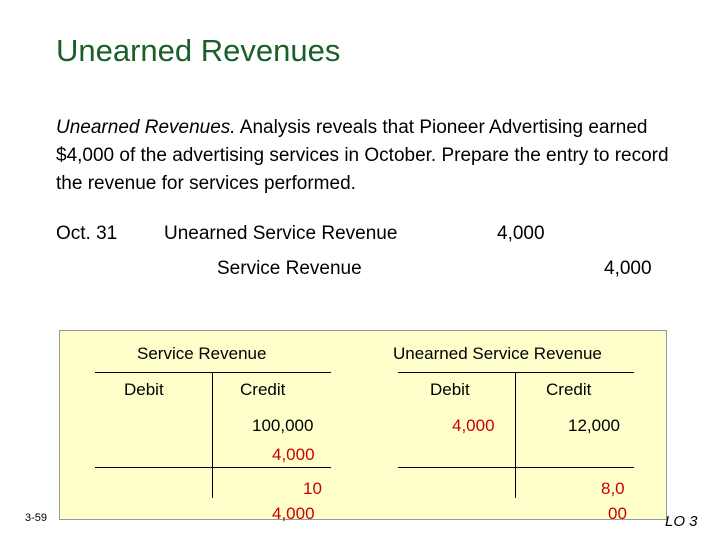 The image size is (720, 540). What do you see at coordinates (569, 389) in the screenshot?
I see `unearned-revenue-credit-label: Credit` at bounding box center [569, 389].